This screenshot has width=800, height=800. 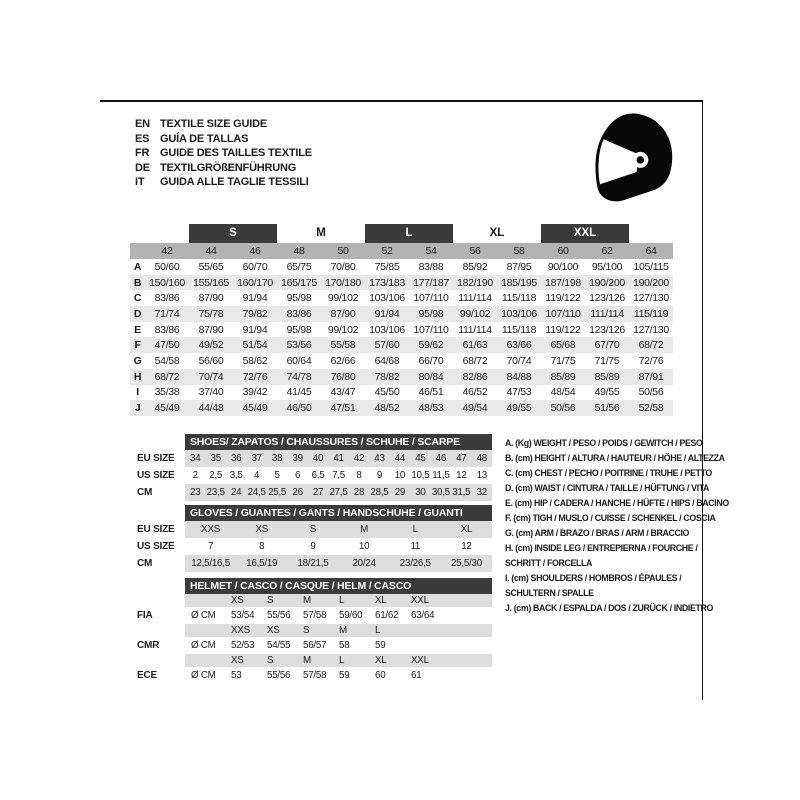 I want to click on size-group-xl: XL, so click(x=497, y=233).